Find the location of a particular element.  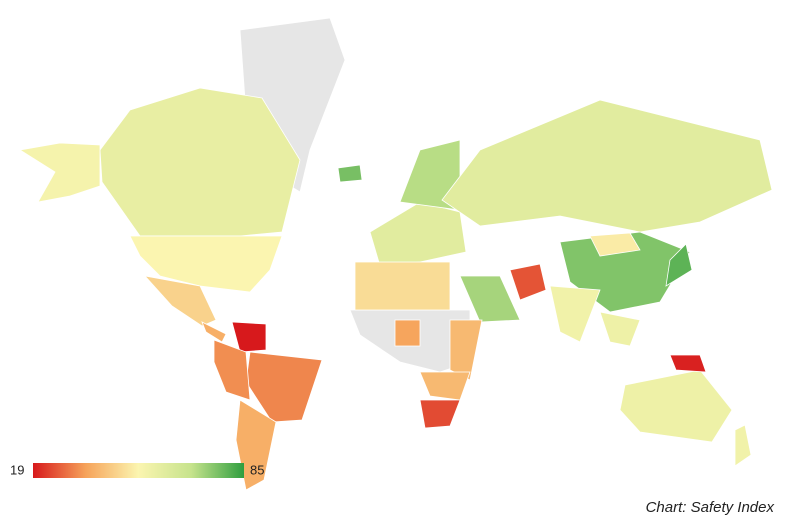

chart-caption: Chart: Safety Index is located at coordinates (710, 507).